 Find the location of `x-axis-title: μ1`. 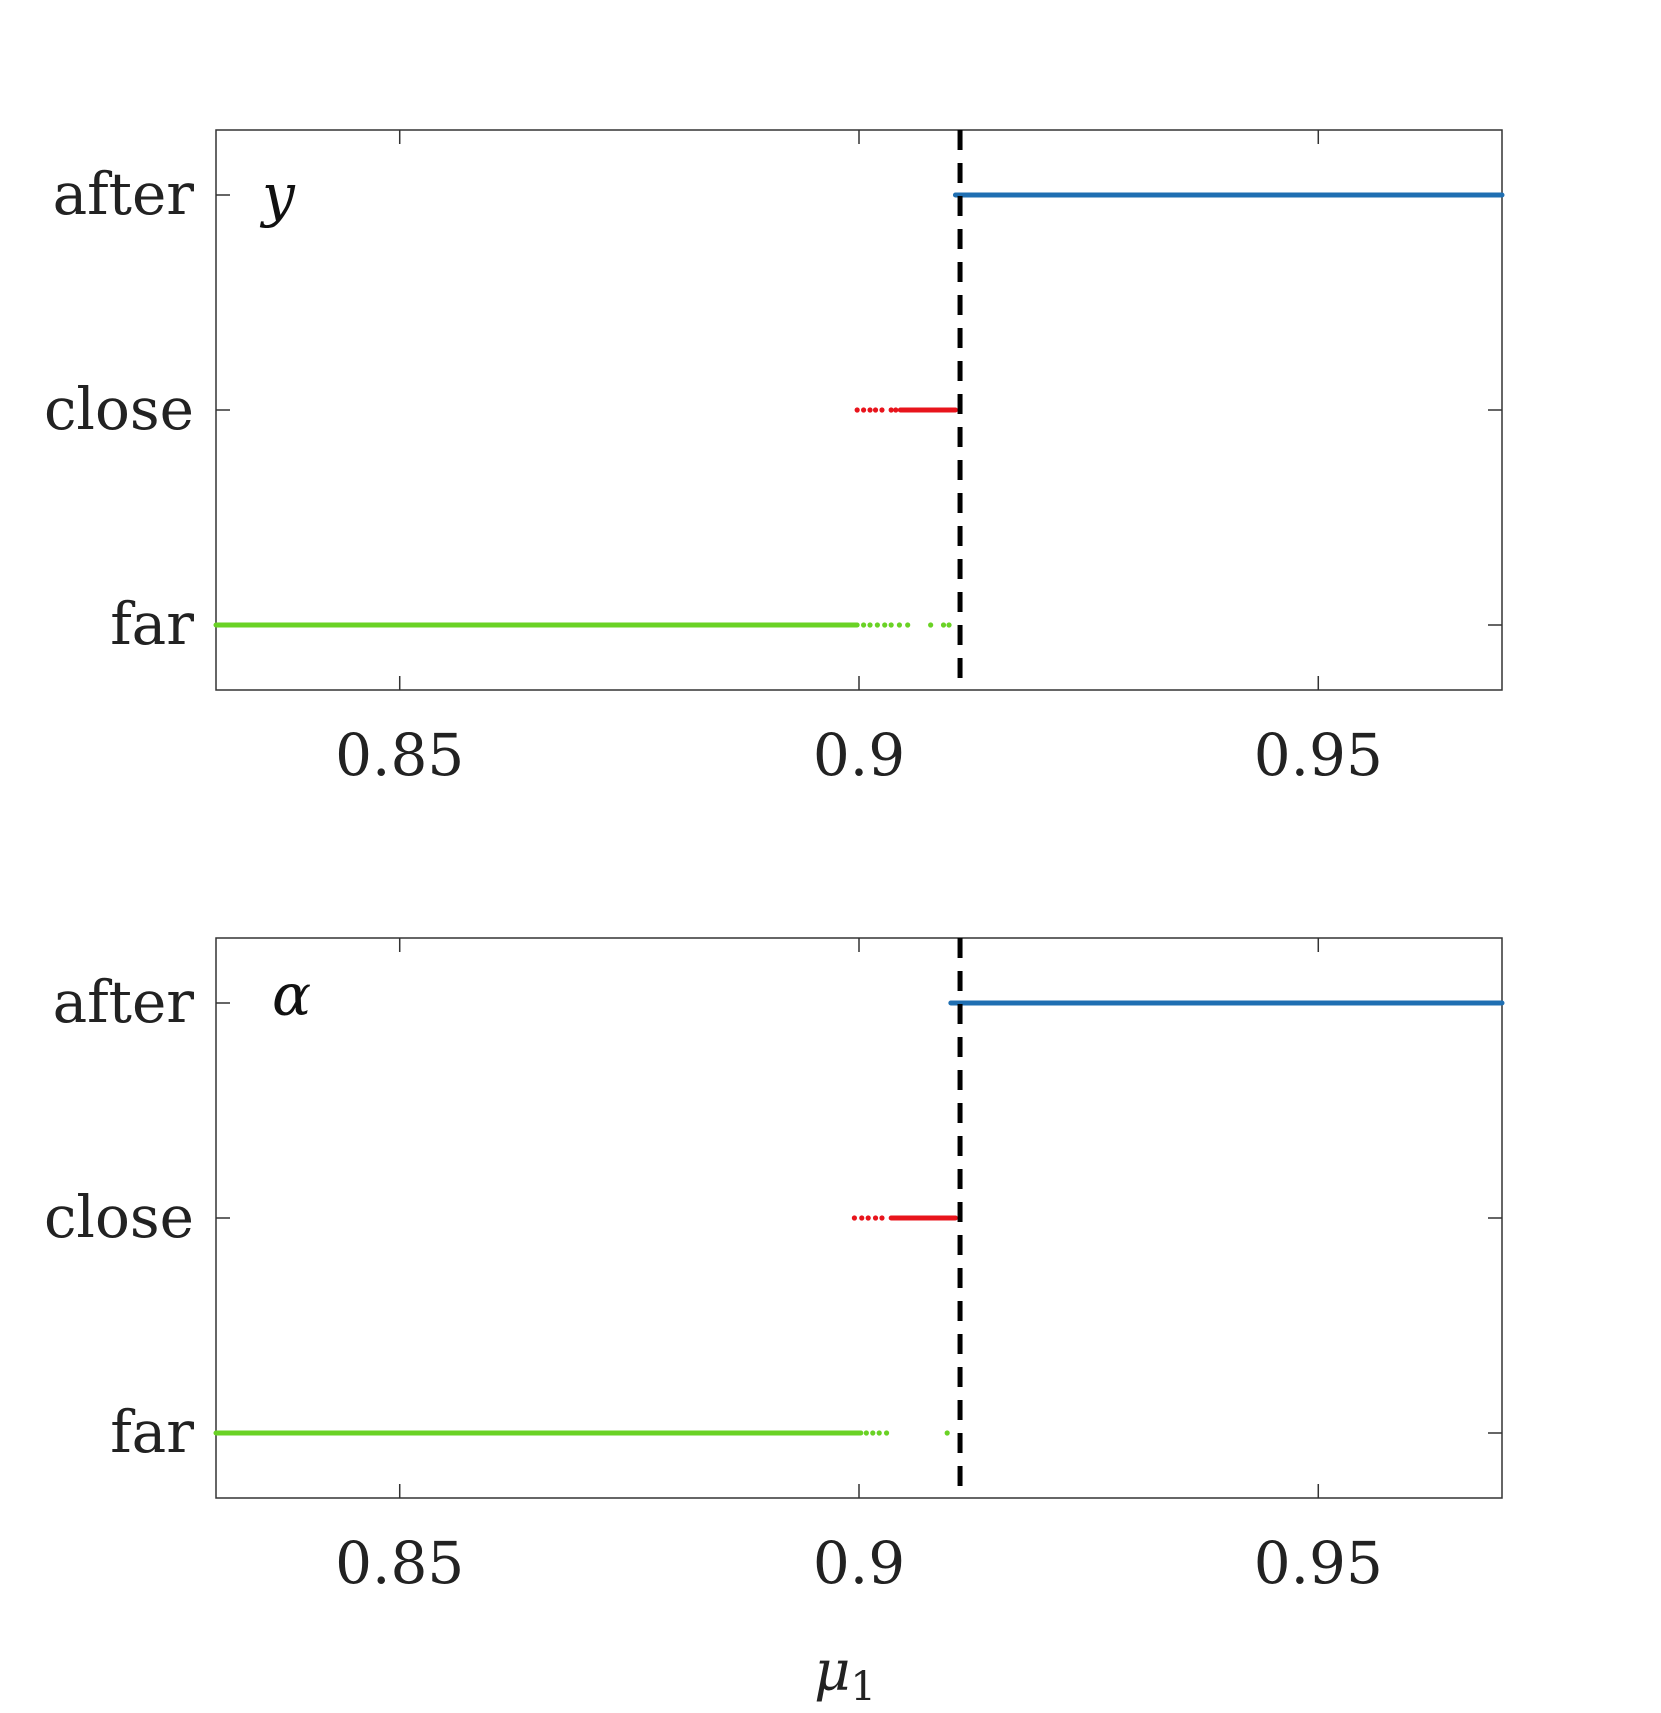

x-axis-title: μ1 is located at coordinates (845, 1674).